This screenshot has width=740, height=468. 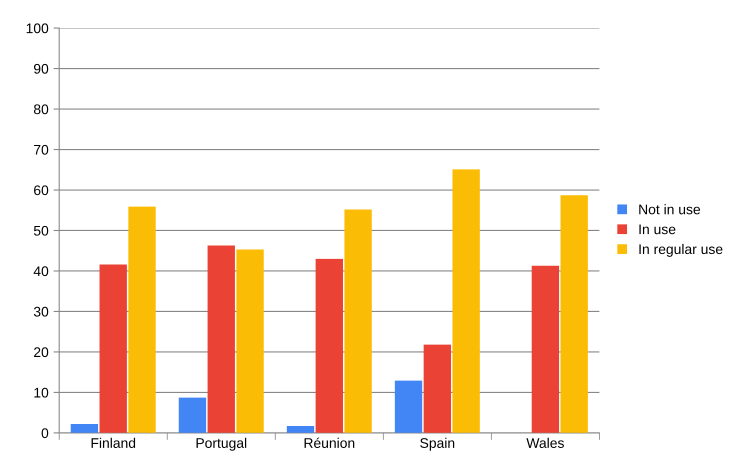 I want to click on legend-label: Not in use, so click(x=669, y=209).